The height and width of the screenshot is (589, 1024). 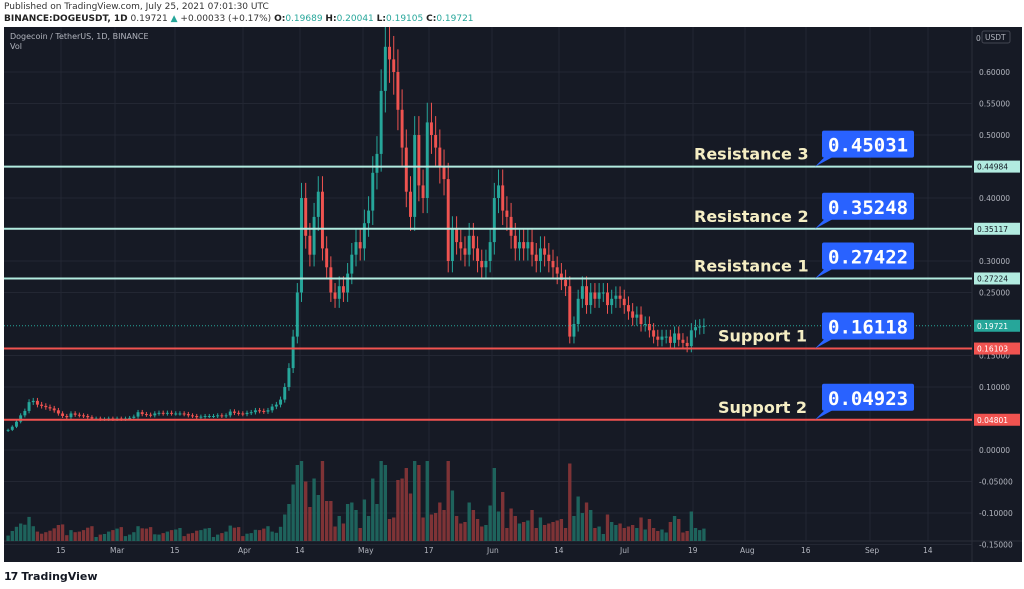 What do you see at coordinates (995, 37) in the screenshot?
I see `svg-text: USDT` at bounding box center [995, 37].